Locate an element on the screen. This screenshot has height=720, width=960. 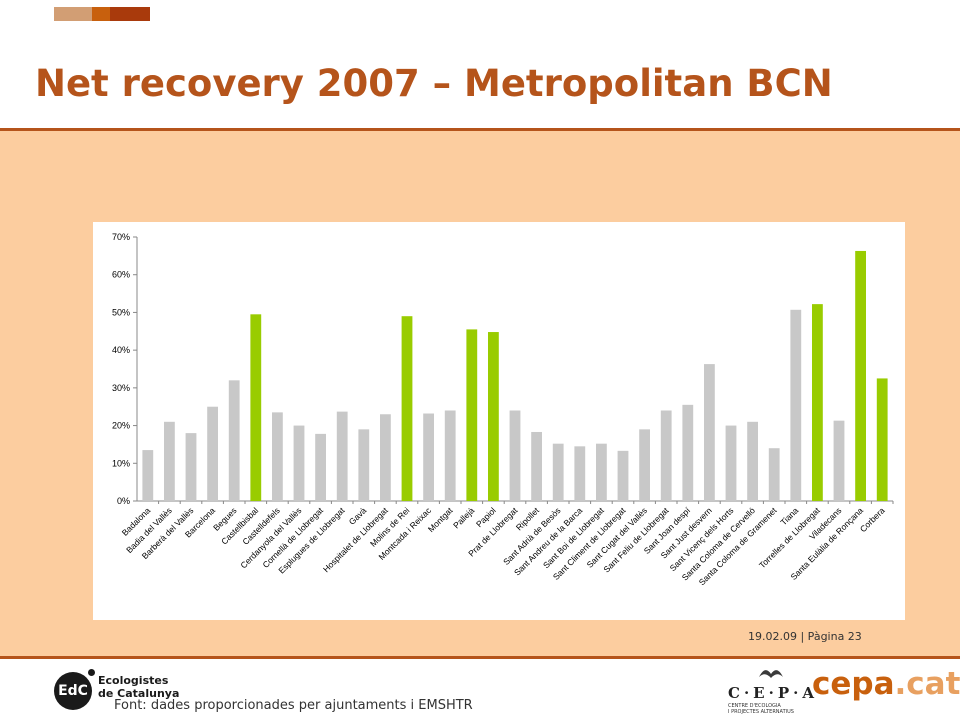
cepa-acronym: C·E·P·A is located at coordinates (773, 693).